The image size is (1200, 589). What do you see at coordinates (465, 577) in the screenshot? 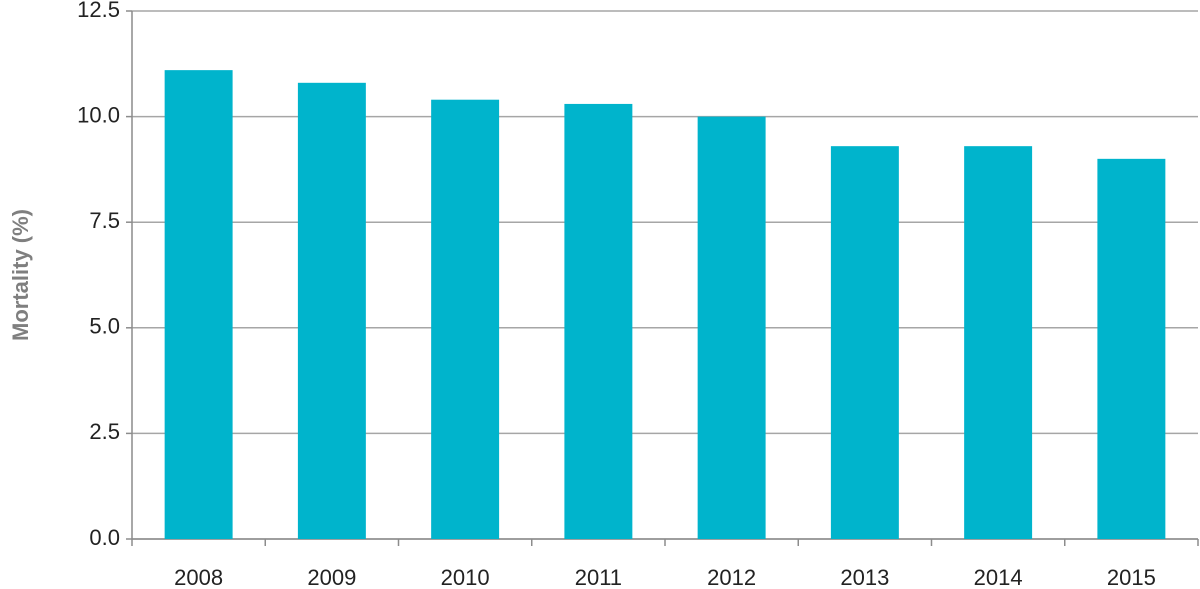
I see `x-tick-label: 2010` at bounding box center [465, 577].